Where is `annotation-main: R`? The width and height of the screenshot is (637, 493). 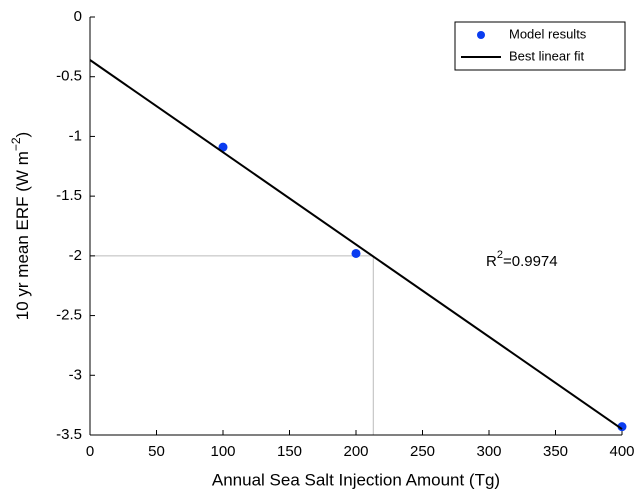
annotation-main: R is located at coordinates (491, 261).